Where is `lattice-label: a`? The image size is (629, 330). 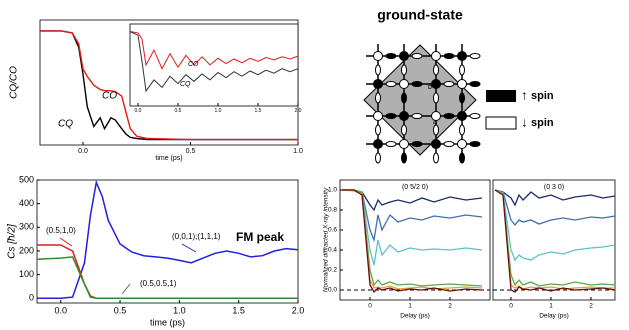
lattice-label: a is located at coordinates (435, 122).